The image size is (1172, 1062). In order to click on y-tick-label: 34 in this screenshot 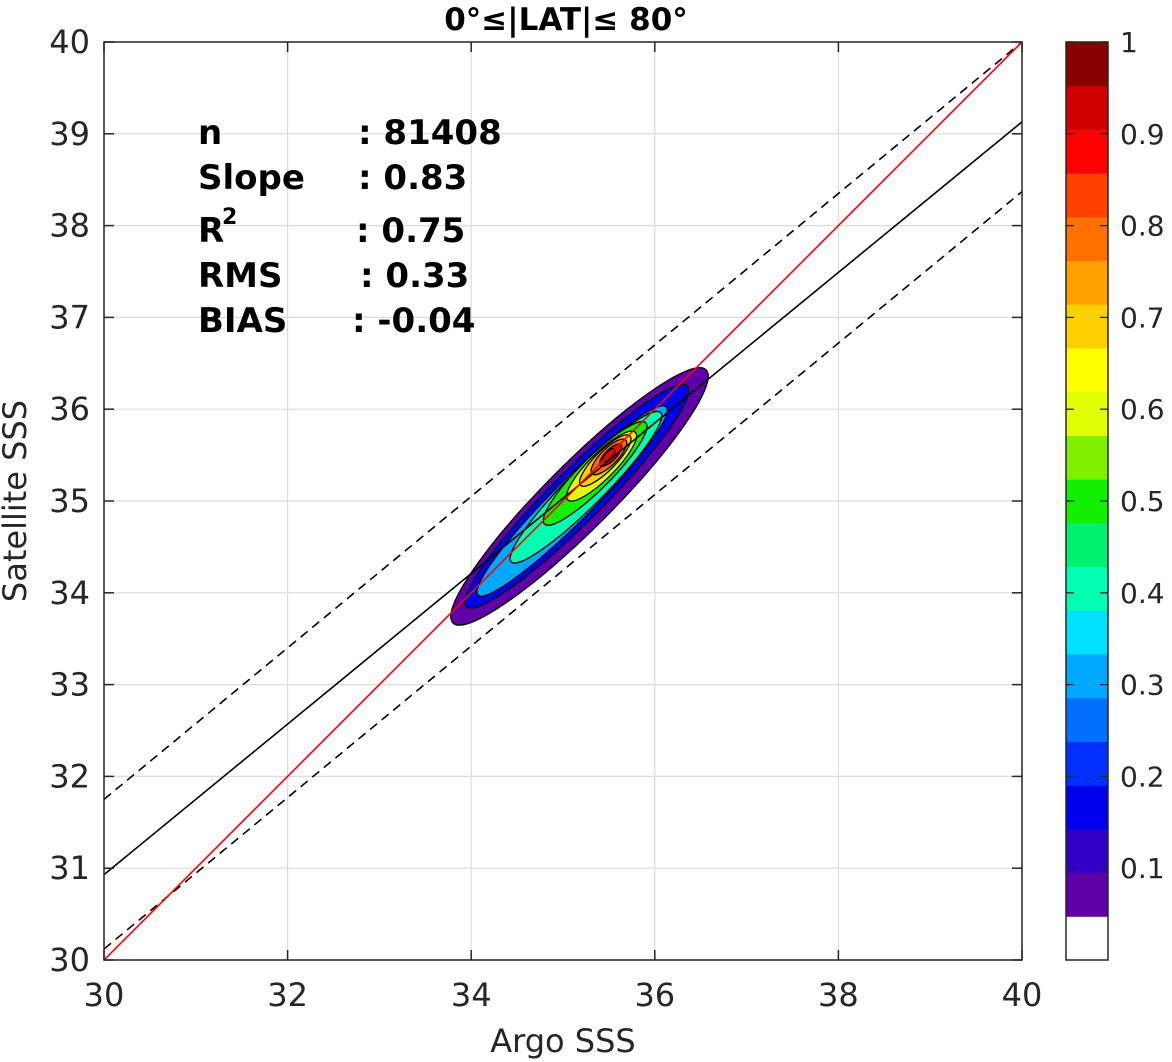, I will do `click(69, 593)`.